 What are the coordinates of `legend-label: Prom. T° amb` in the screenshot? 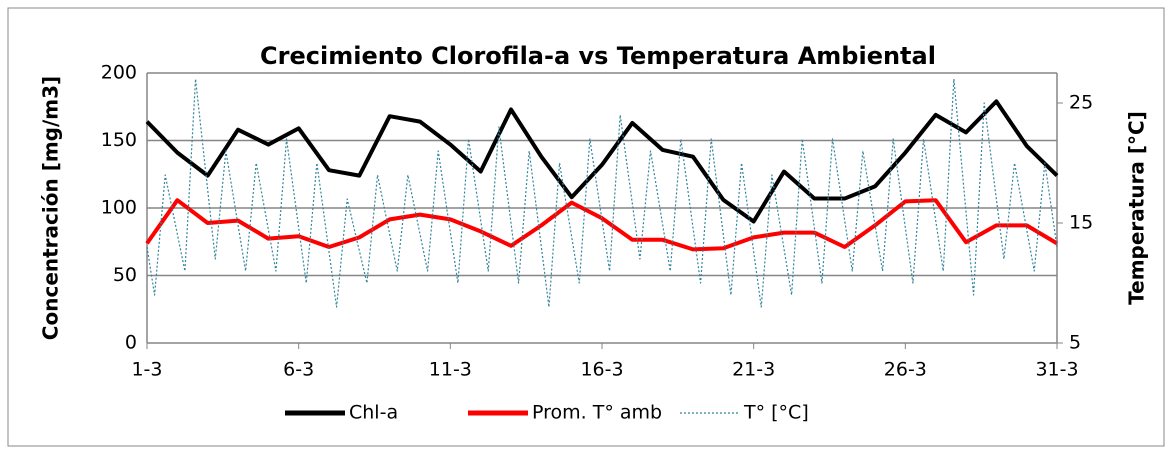 It's located at (597, 413).